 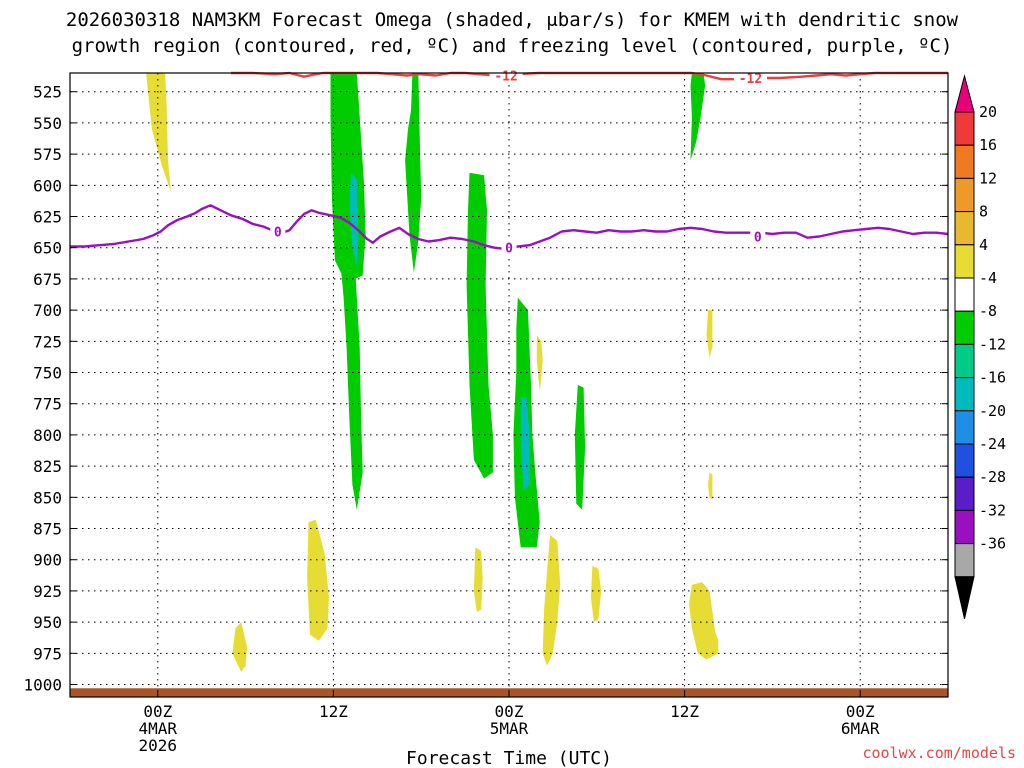 I want to click on y-tick-label: 925, so click(x=47, y=591).